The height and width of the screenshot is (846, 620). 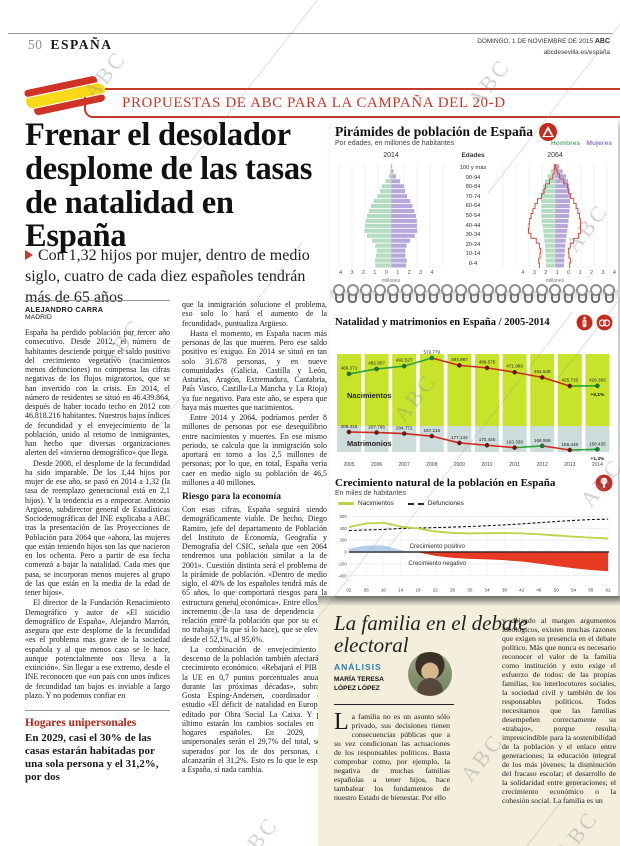 What do you see at coordinates (539, 590) in the screenshot?
I see `svg-text: 46` at bounding box center [539, 590].